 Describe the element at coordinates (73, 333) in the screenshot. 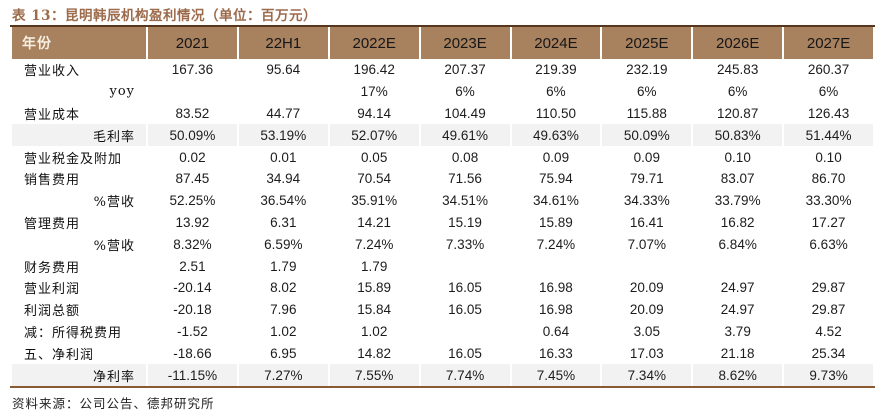

I see `row-label: 减：所得税费用` at that location.